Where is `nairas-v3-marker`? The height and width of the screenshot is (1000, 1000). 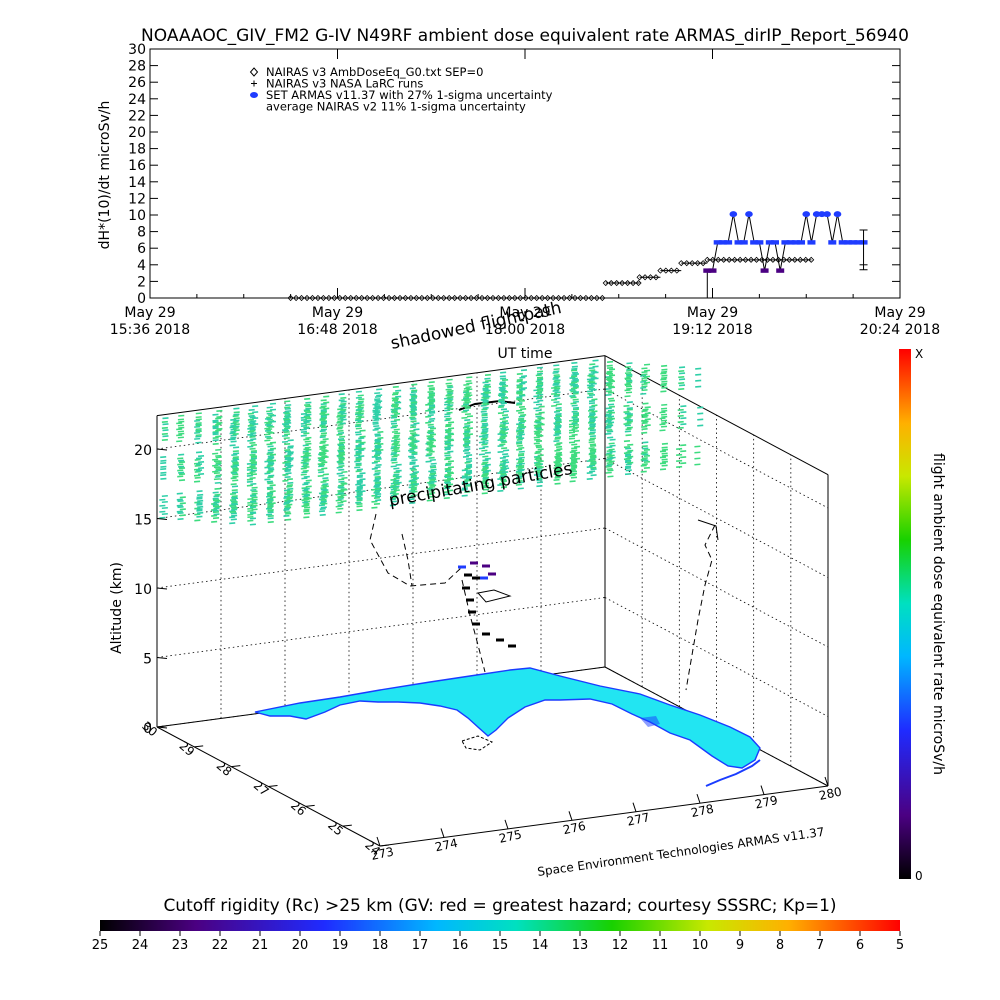
nairas-v3-marker is located at coordinates (686, 263).